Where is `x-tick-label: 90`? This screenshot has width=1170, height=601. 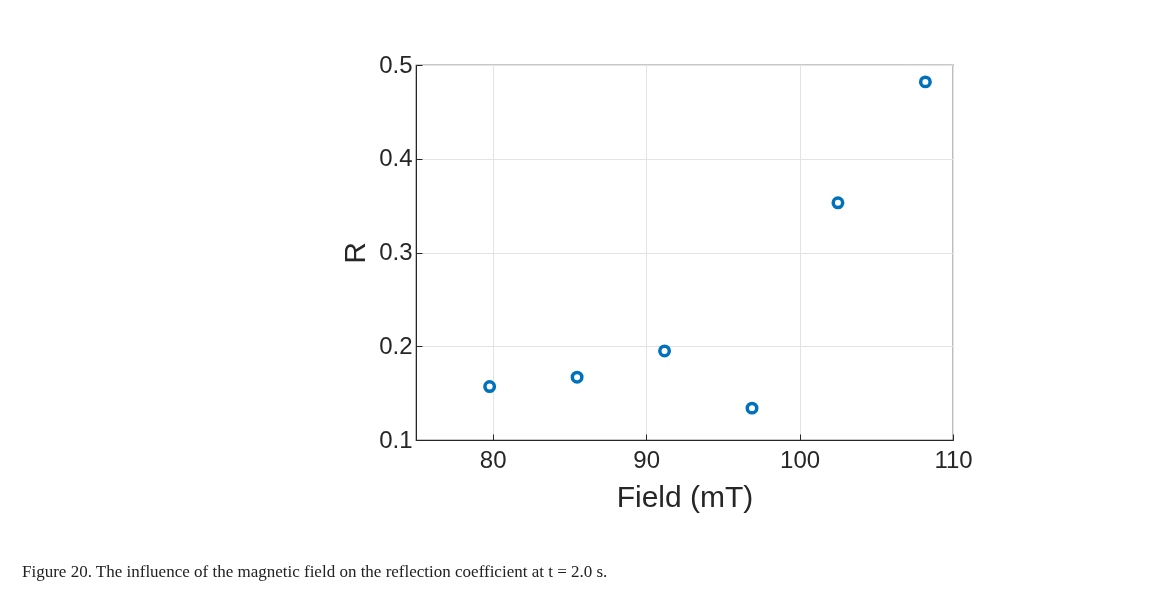 x-tick-label: 90 is located at coordinates (646, 459).